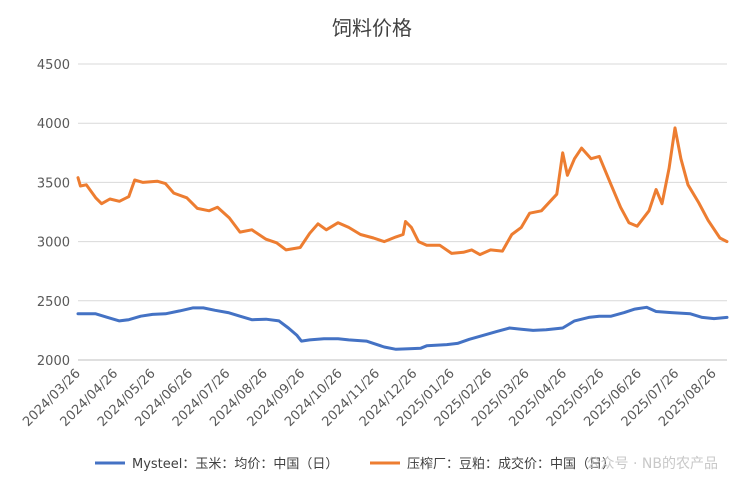  What do you see at coordinates (53, 124) in the screenshot?
I see `y-tick-label: 4000` at bounding box center [53, 124].